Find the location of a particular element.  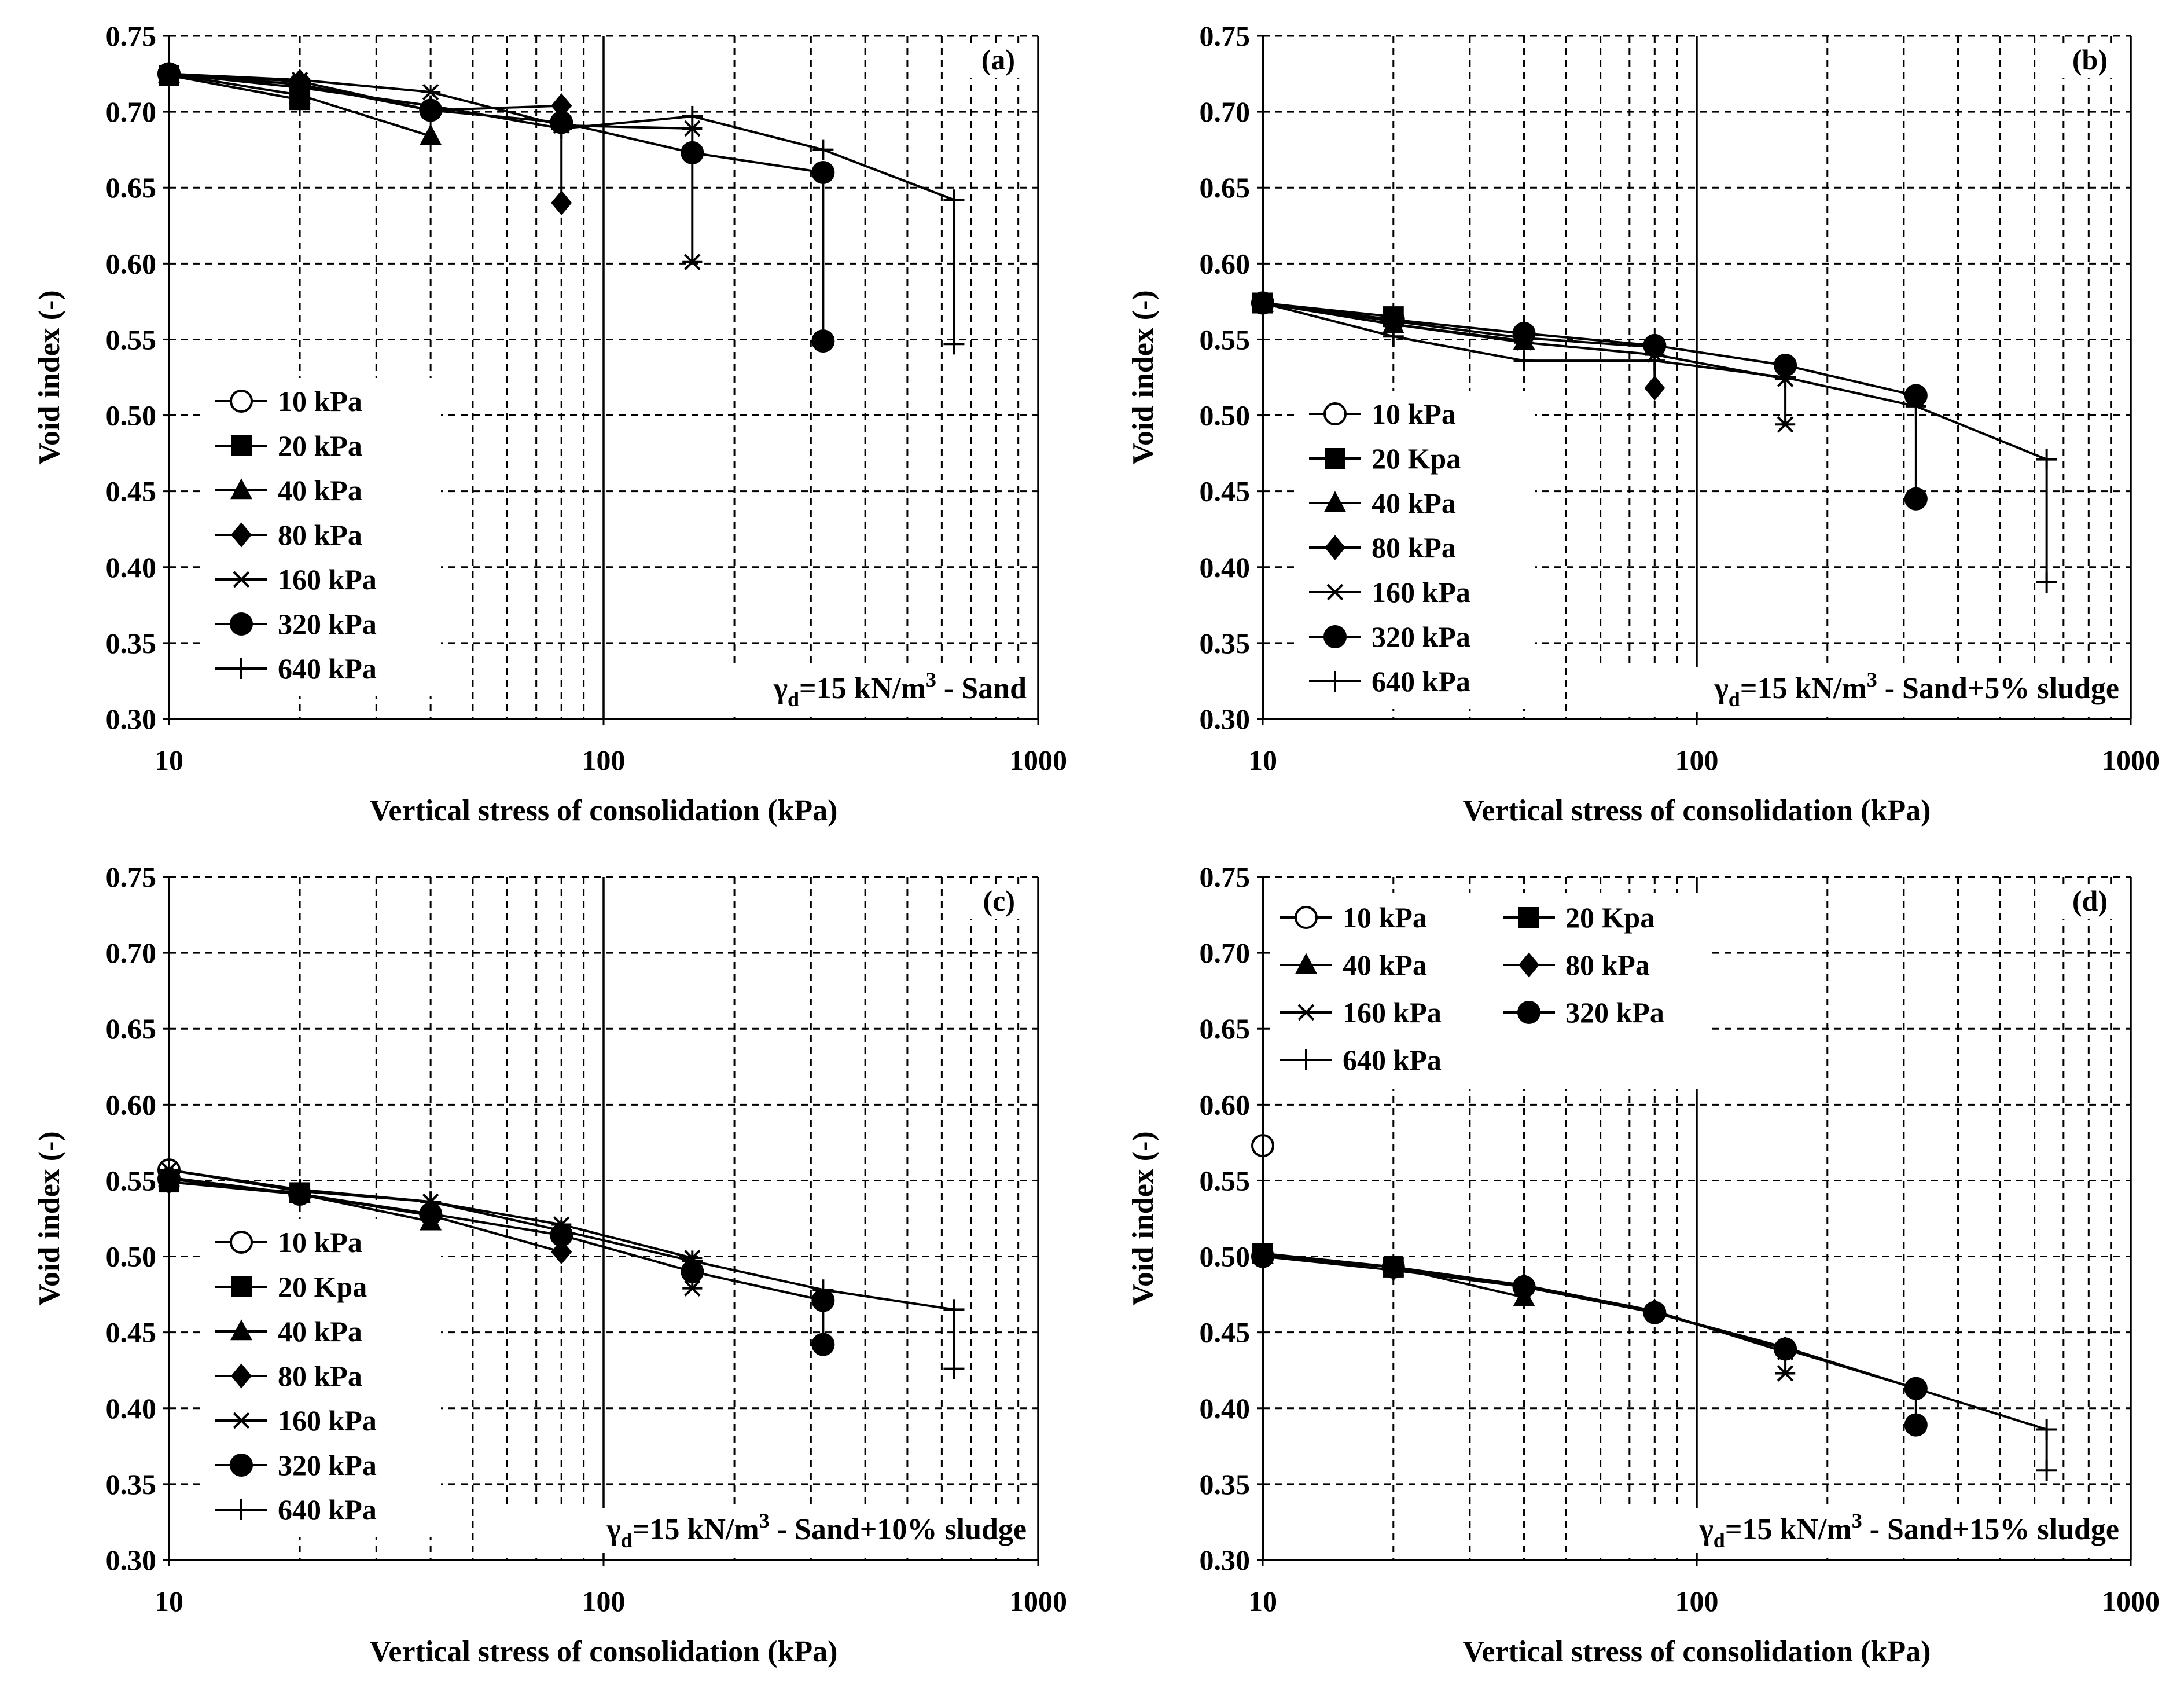

y-tick-label: 0.35 is located at coordinates (131, 643).